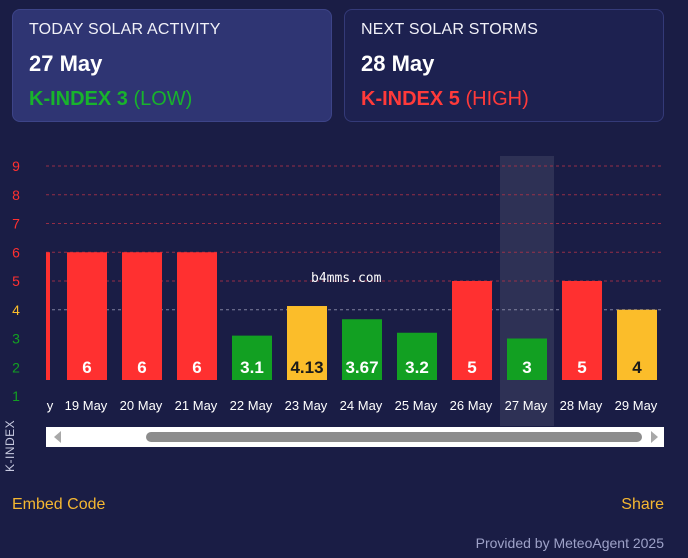 The image size is (688, 558). I want to click on bar-value-label: 3.67, so click(361, 367).